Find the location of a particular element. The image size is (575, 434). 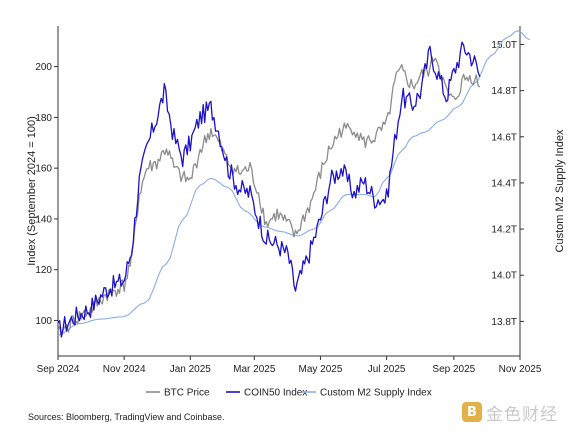

left-tick-label: 120 is located at coordinates (43, 270).